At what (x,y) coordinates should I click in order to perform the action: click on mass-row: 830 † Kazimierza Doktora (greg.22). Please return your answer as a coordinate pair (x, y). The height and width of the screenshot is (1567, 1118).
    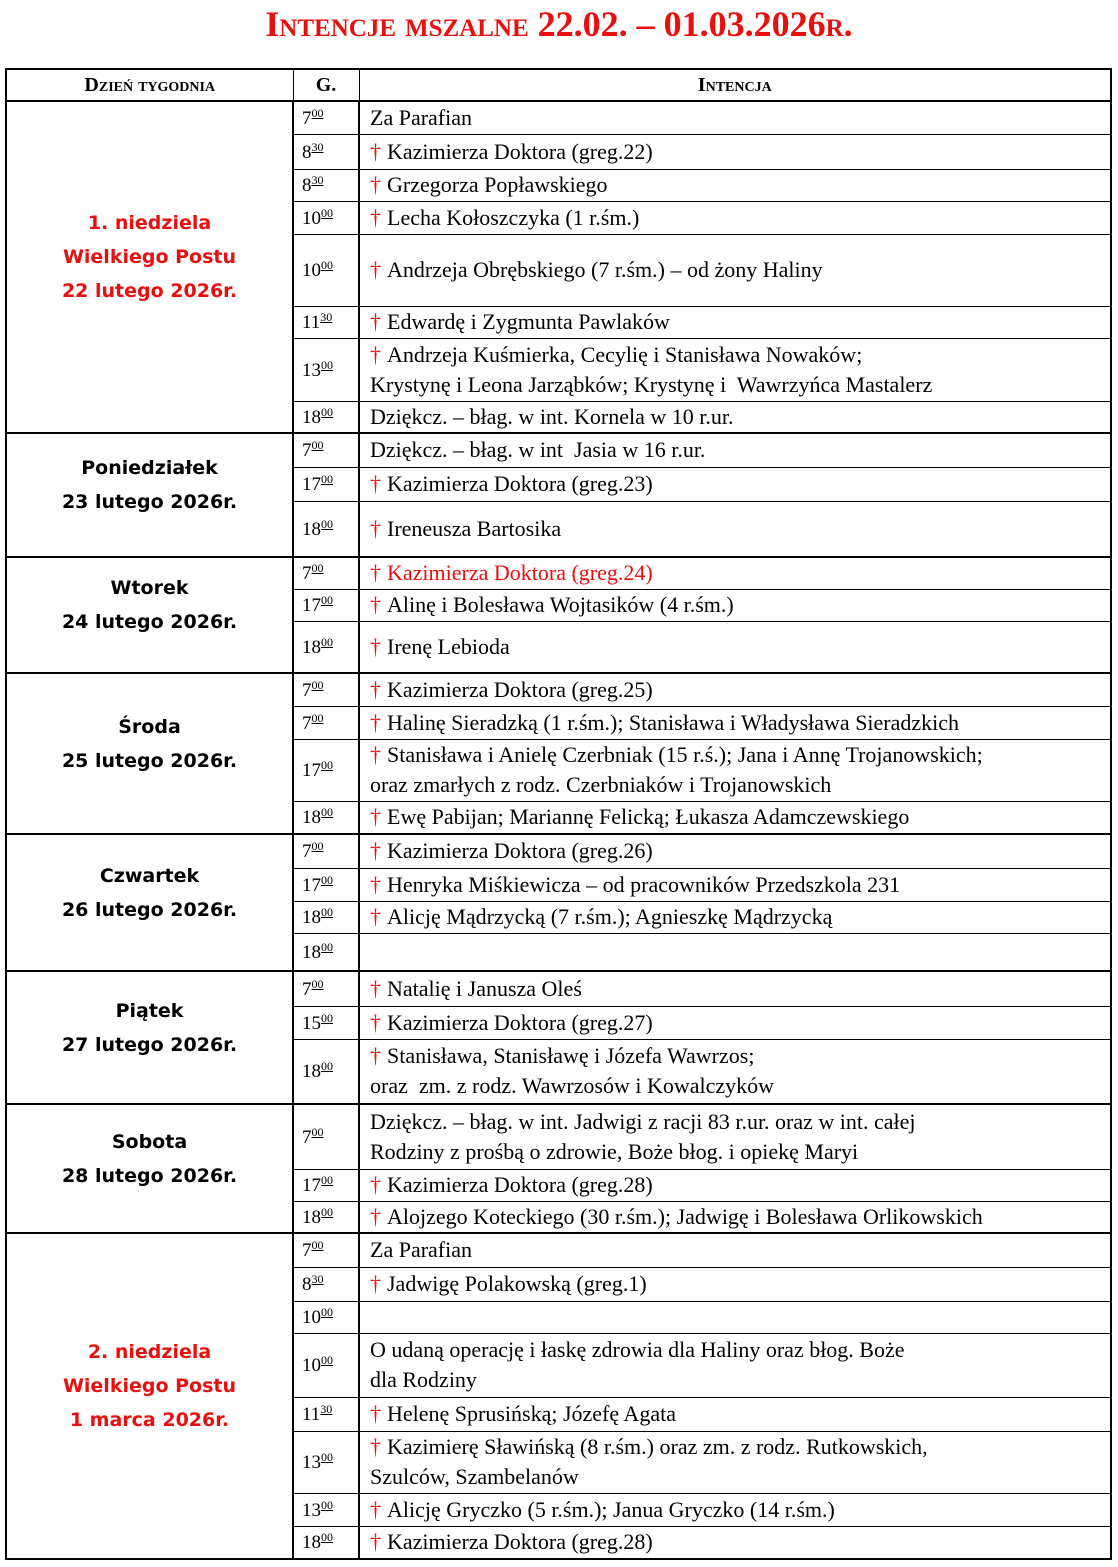
    Looking at the image, I should click on (559, 151).